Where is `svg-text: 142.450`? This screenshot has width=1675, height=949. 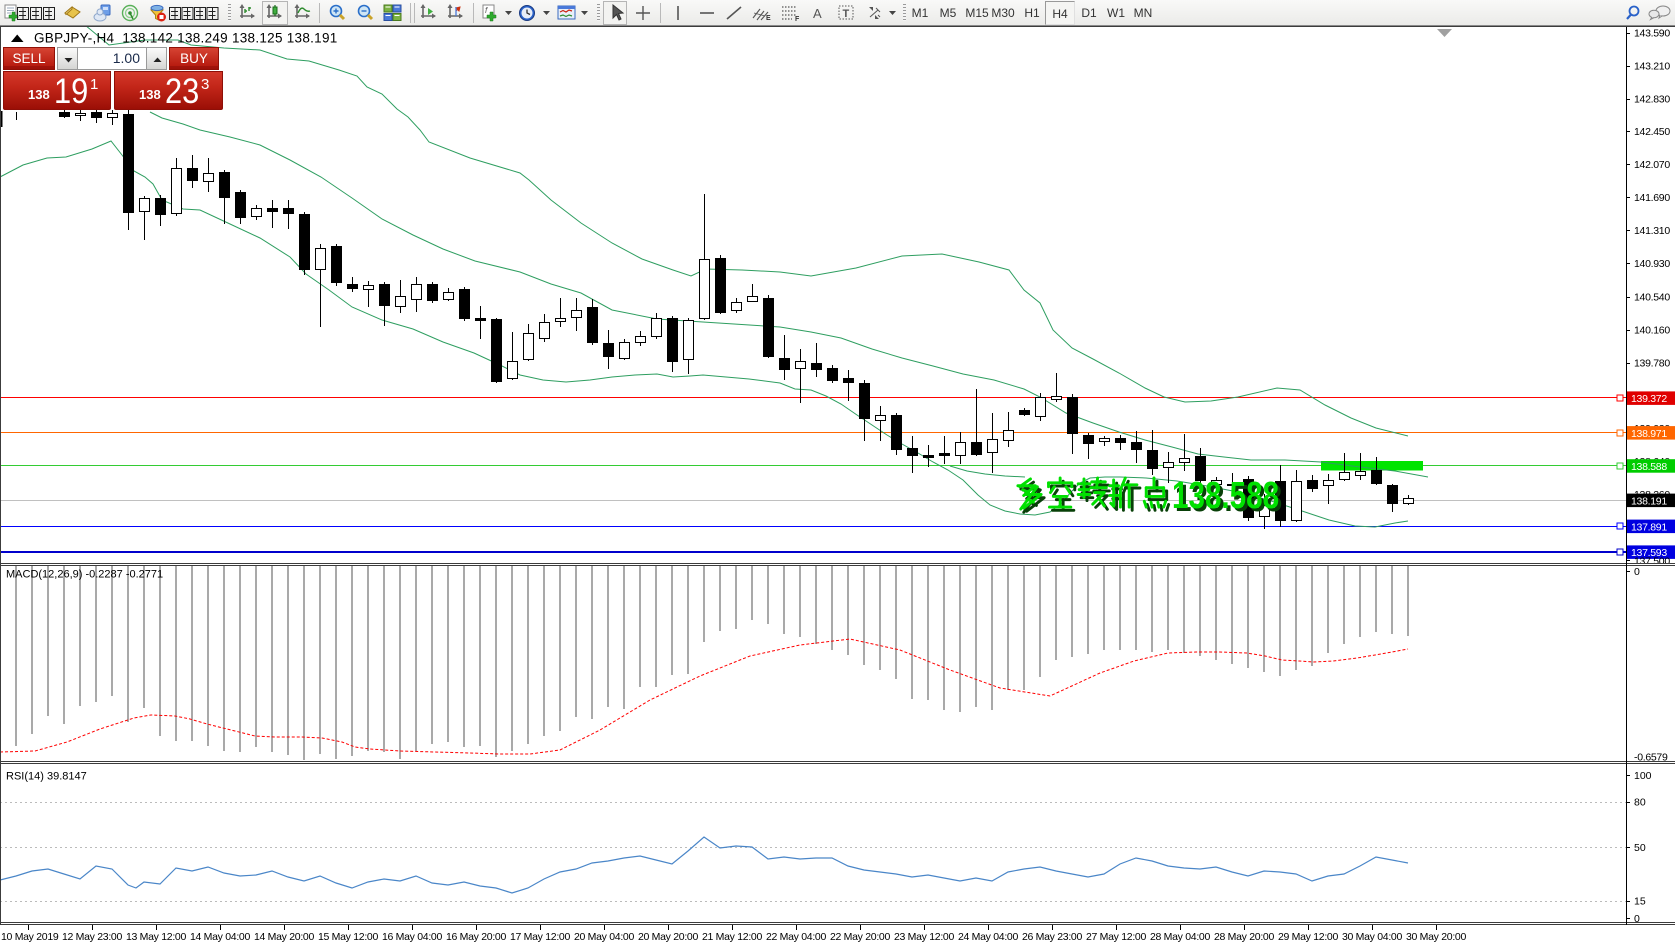
svg-text: 142.450 is located at coordinates (1652, 132).